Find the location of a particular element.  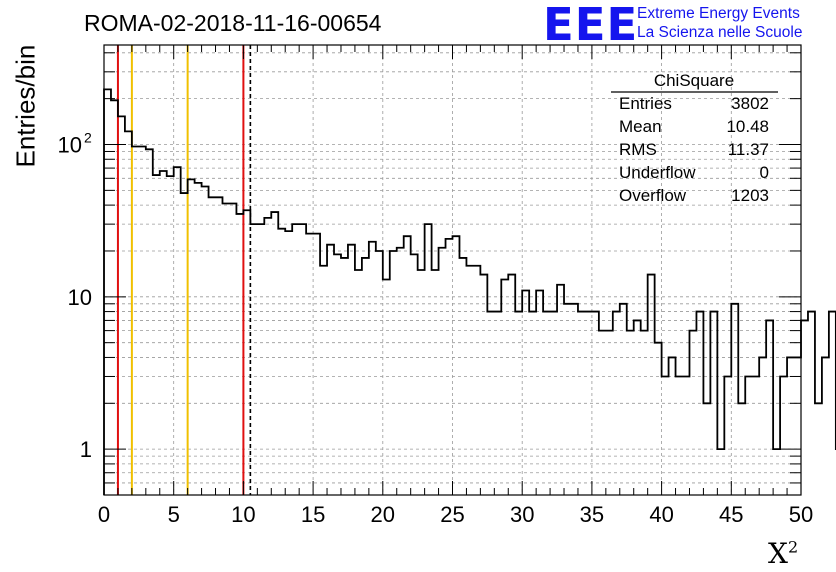

plot-title: ROMA-02-2018-11-16-00654 is located at coordinates (233, 23).